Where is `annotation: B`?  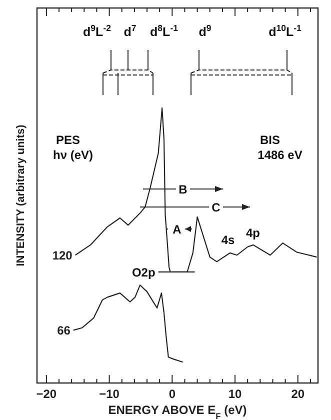 annotation: B is located at coordinates (183, 189).